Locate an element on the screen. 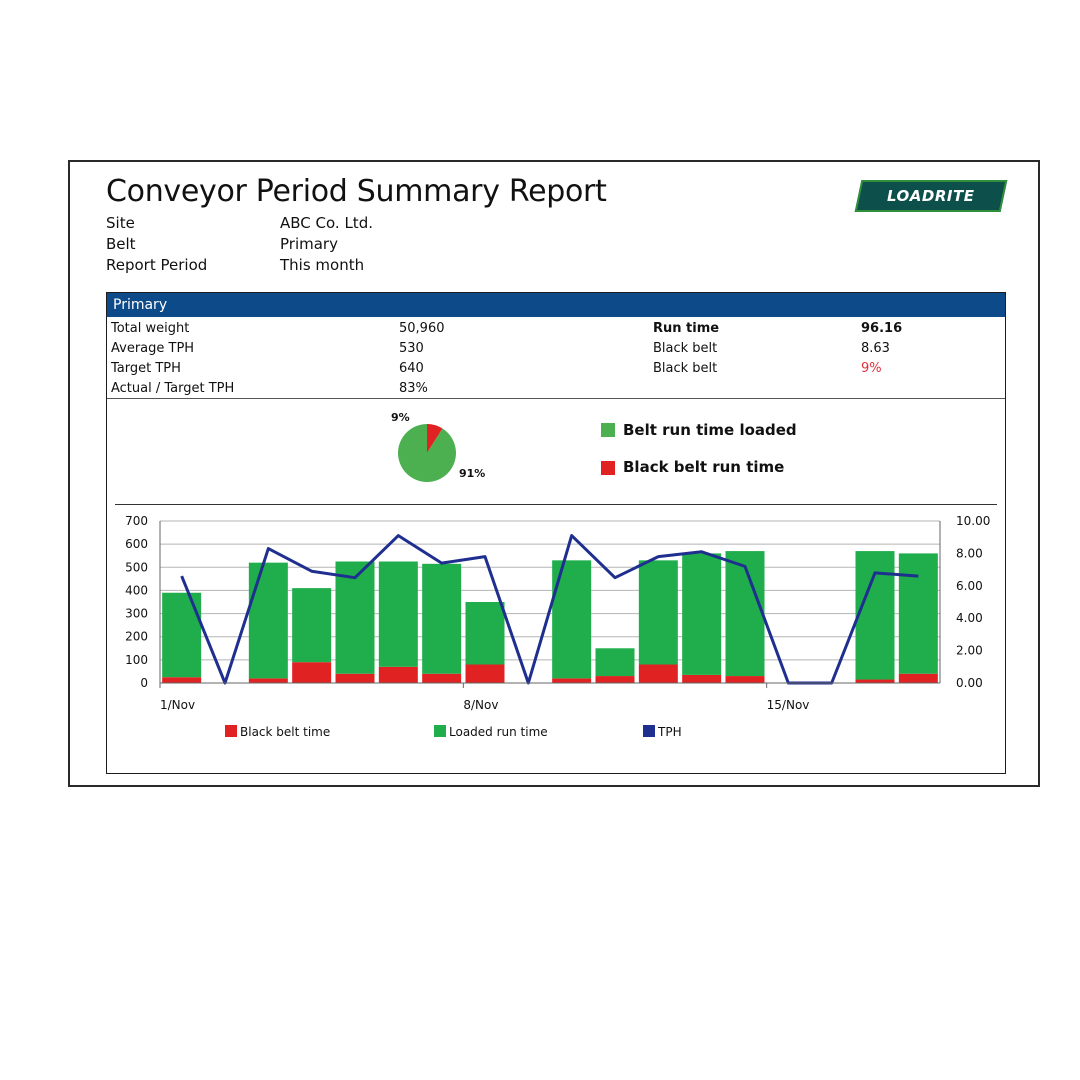 The width and height of the screenshot is (1080, 1080). meta-value-period: This month is located at coordinates (322, 265).